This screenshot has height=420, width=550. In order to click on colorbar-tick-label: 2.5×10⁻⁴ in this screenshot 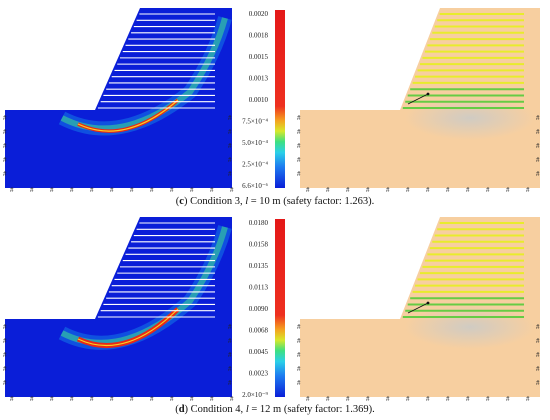, I will do `click(255, 165)`.